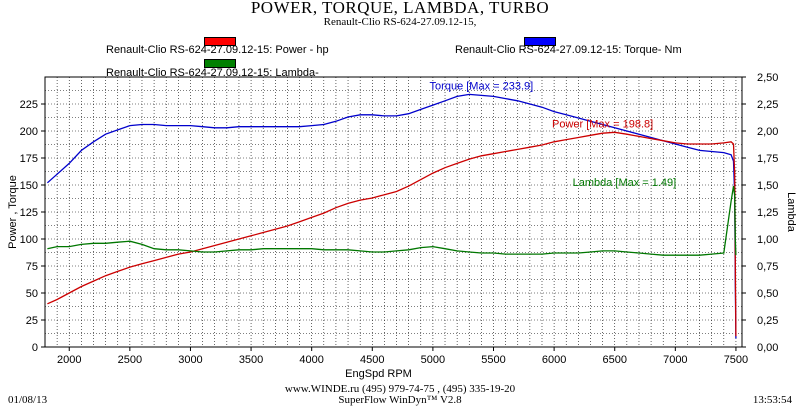  What do you see at coordinates (32, 294) in the screenshot?
I see `y-left-tick-label: 50` at bounding box center [32, 294].